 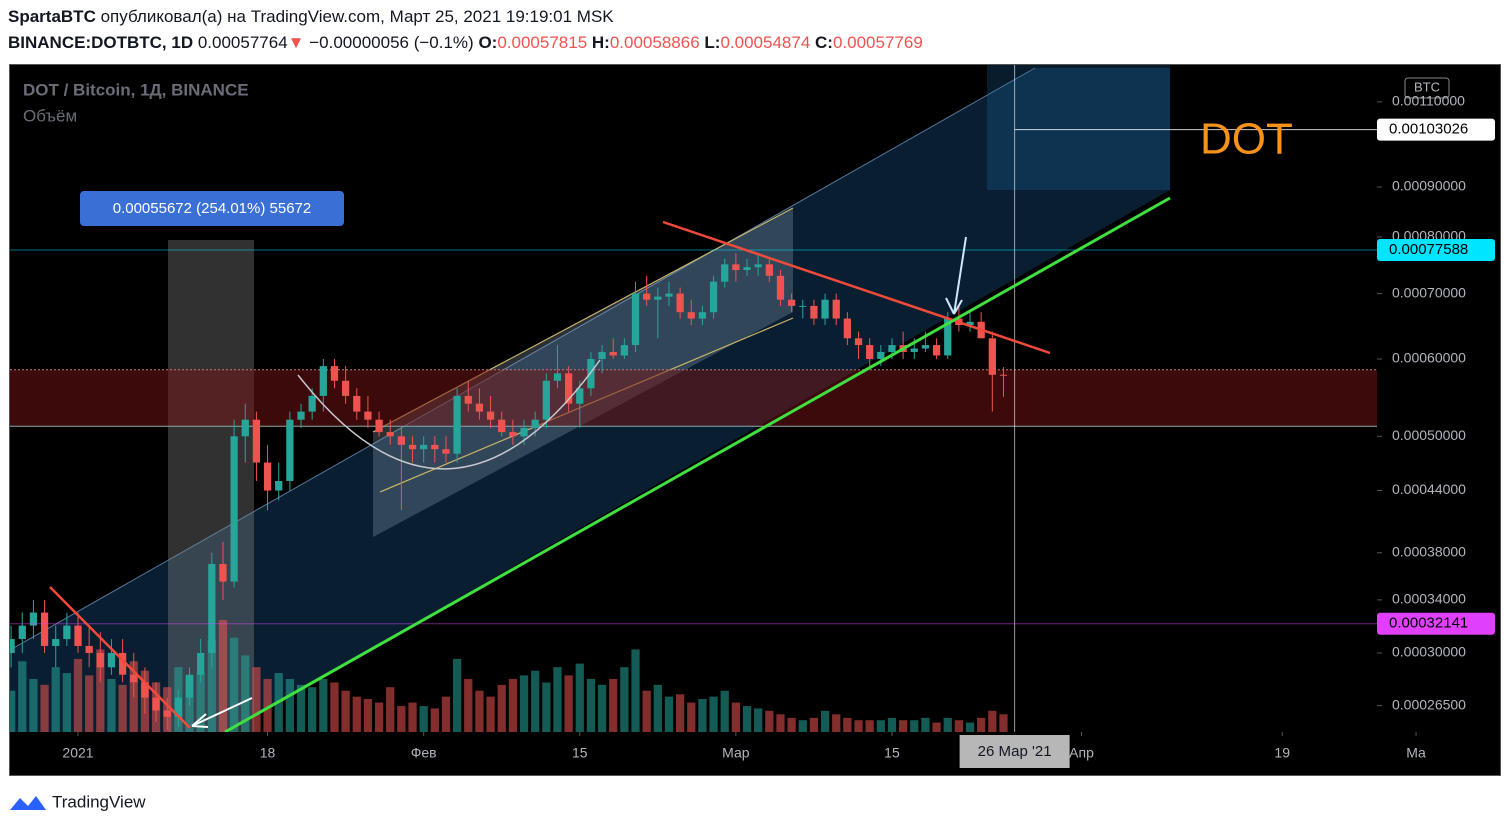 What do you see at coordinates (1429, 704) in the screenshot?
I see `y-tick-label: 0.00026500` at bounding box center [1429, 704].